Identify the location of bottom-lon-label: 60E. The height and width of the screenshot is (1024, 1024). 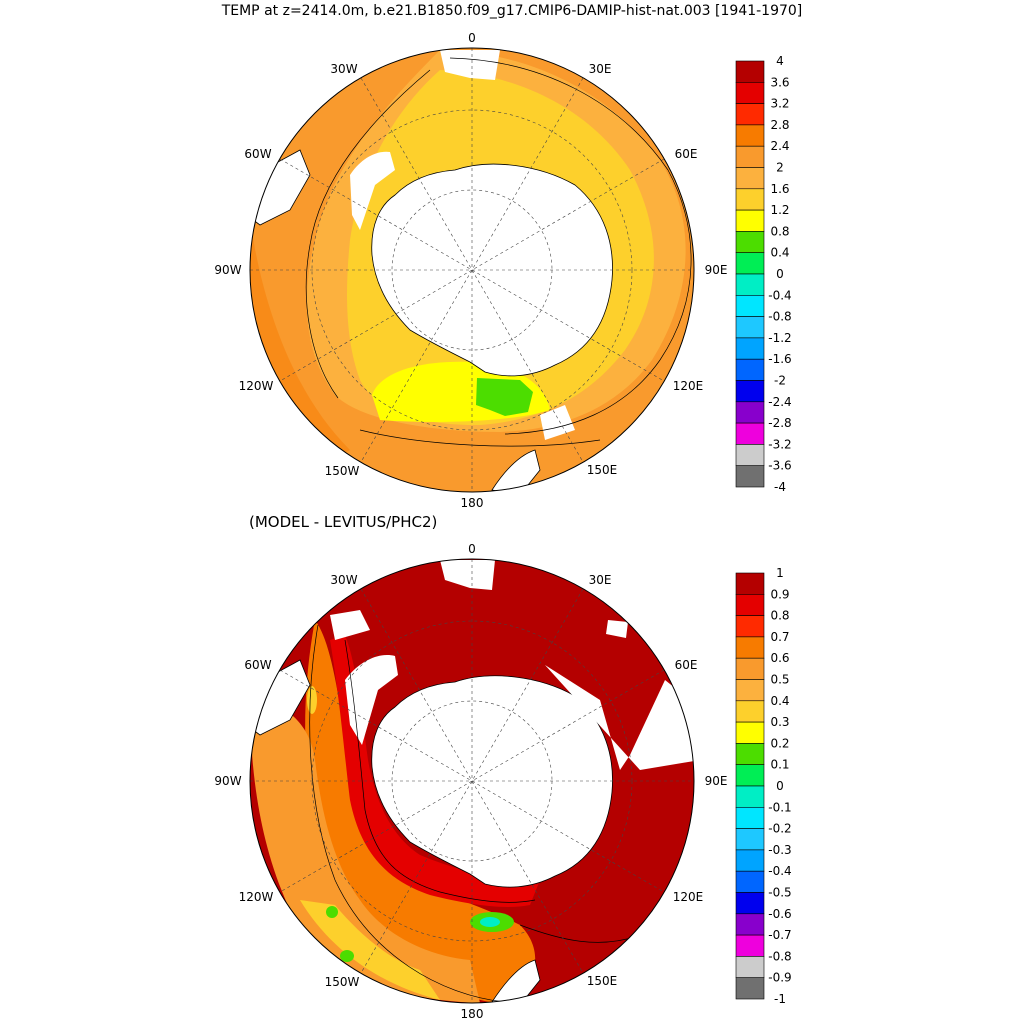
(686, 665).